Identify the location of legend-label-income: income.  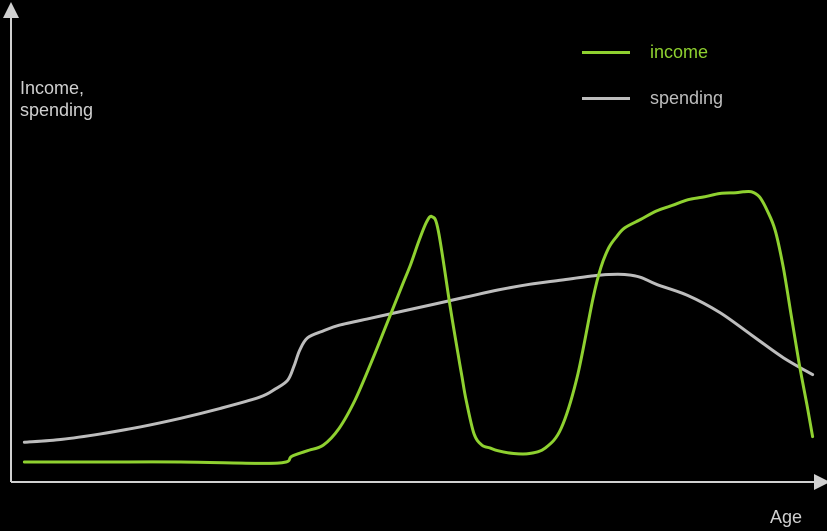
(679, 52).